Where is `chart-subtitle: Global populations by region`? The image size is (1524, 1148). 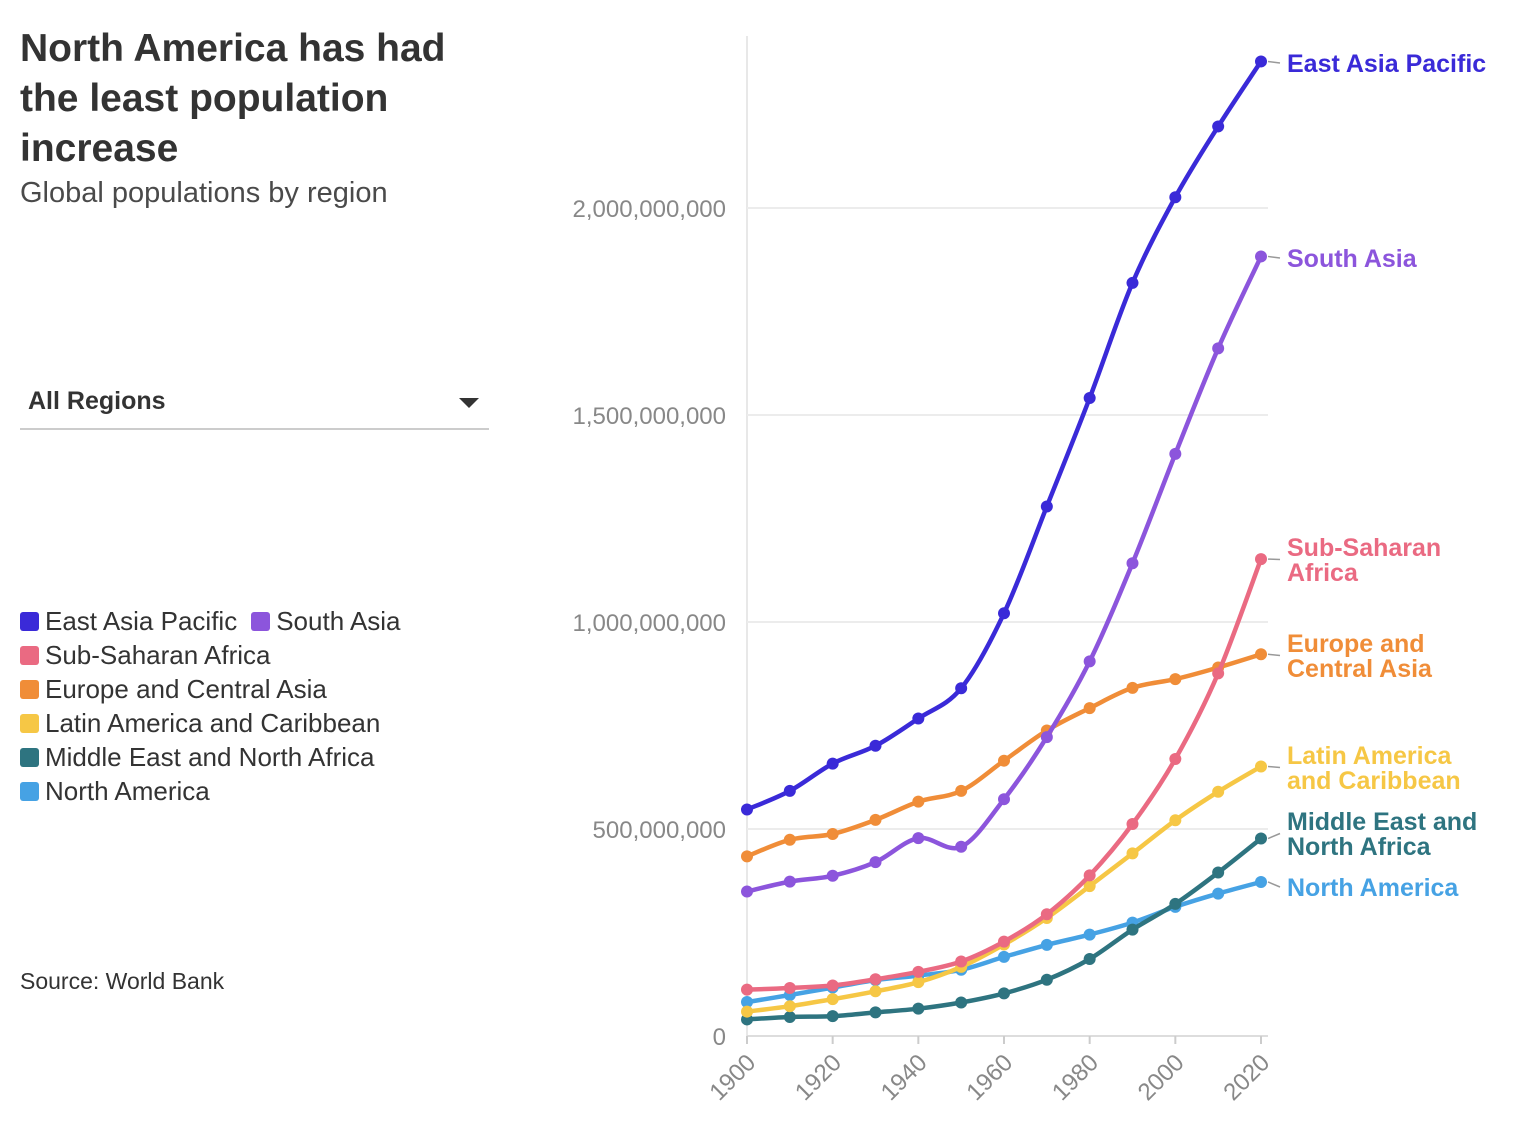 chart-subtitle: Global populations by region is located at coordinates (204, 193).